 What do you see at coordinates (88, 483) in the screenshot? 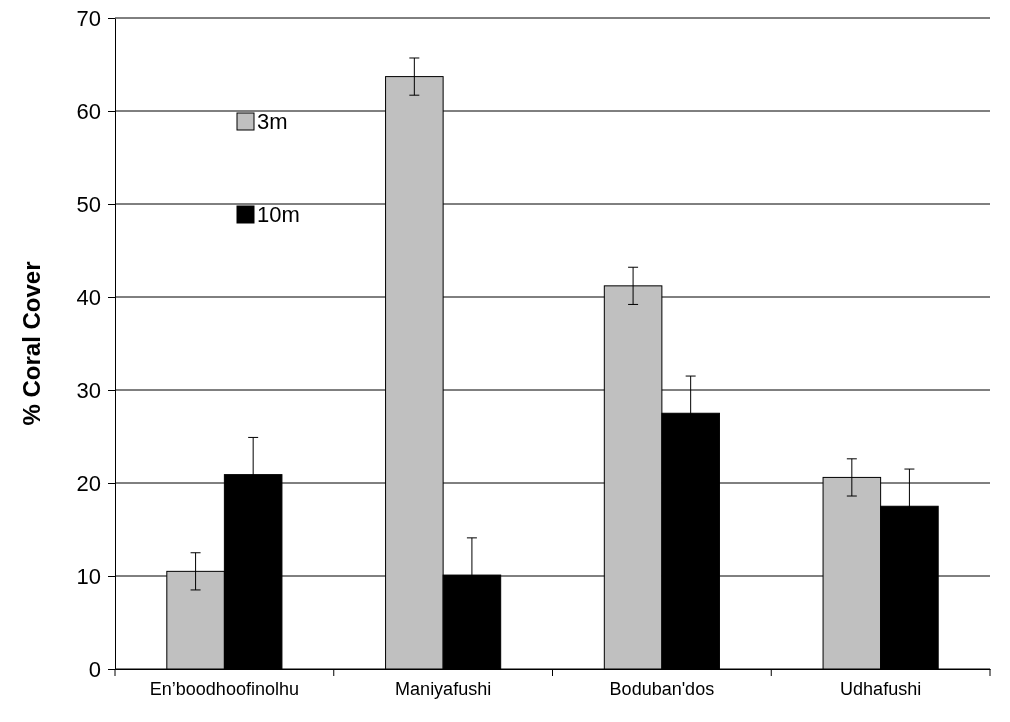
I see `y-tick-label: 20` at bounding box center [88, 483].